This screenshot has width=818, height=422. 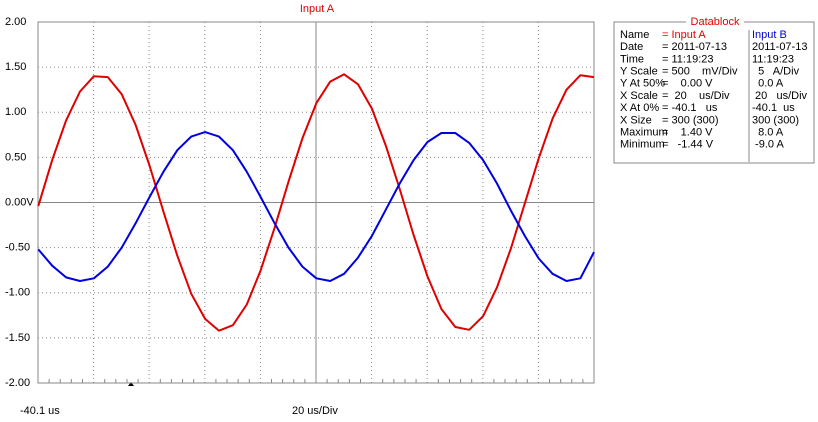 What do you see at coordinates (19, 202) in the screenshot?
I see `y-tick-label: 0.00V` at bounding box center [19, 202].